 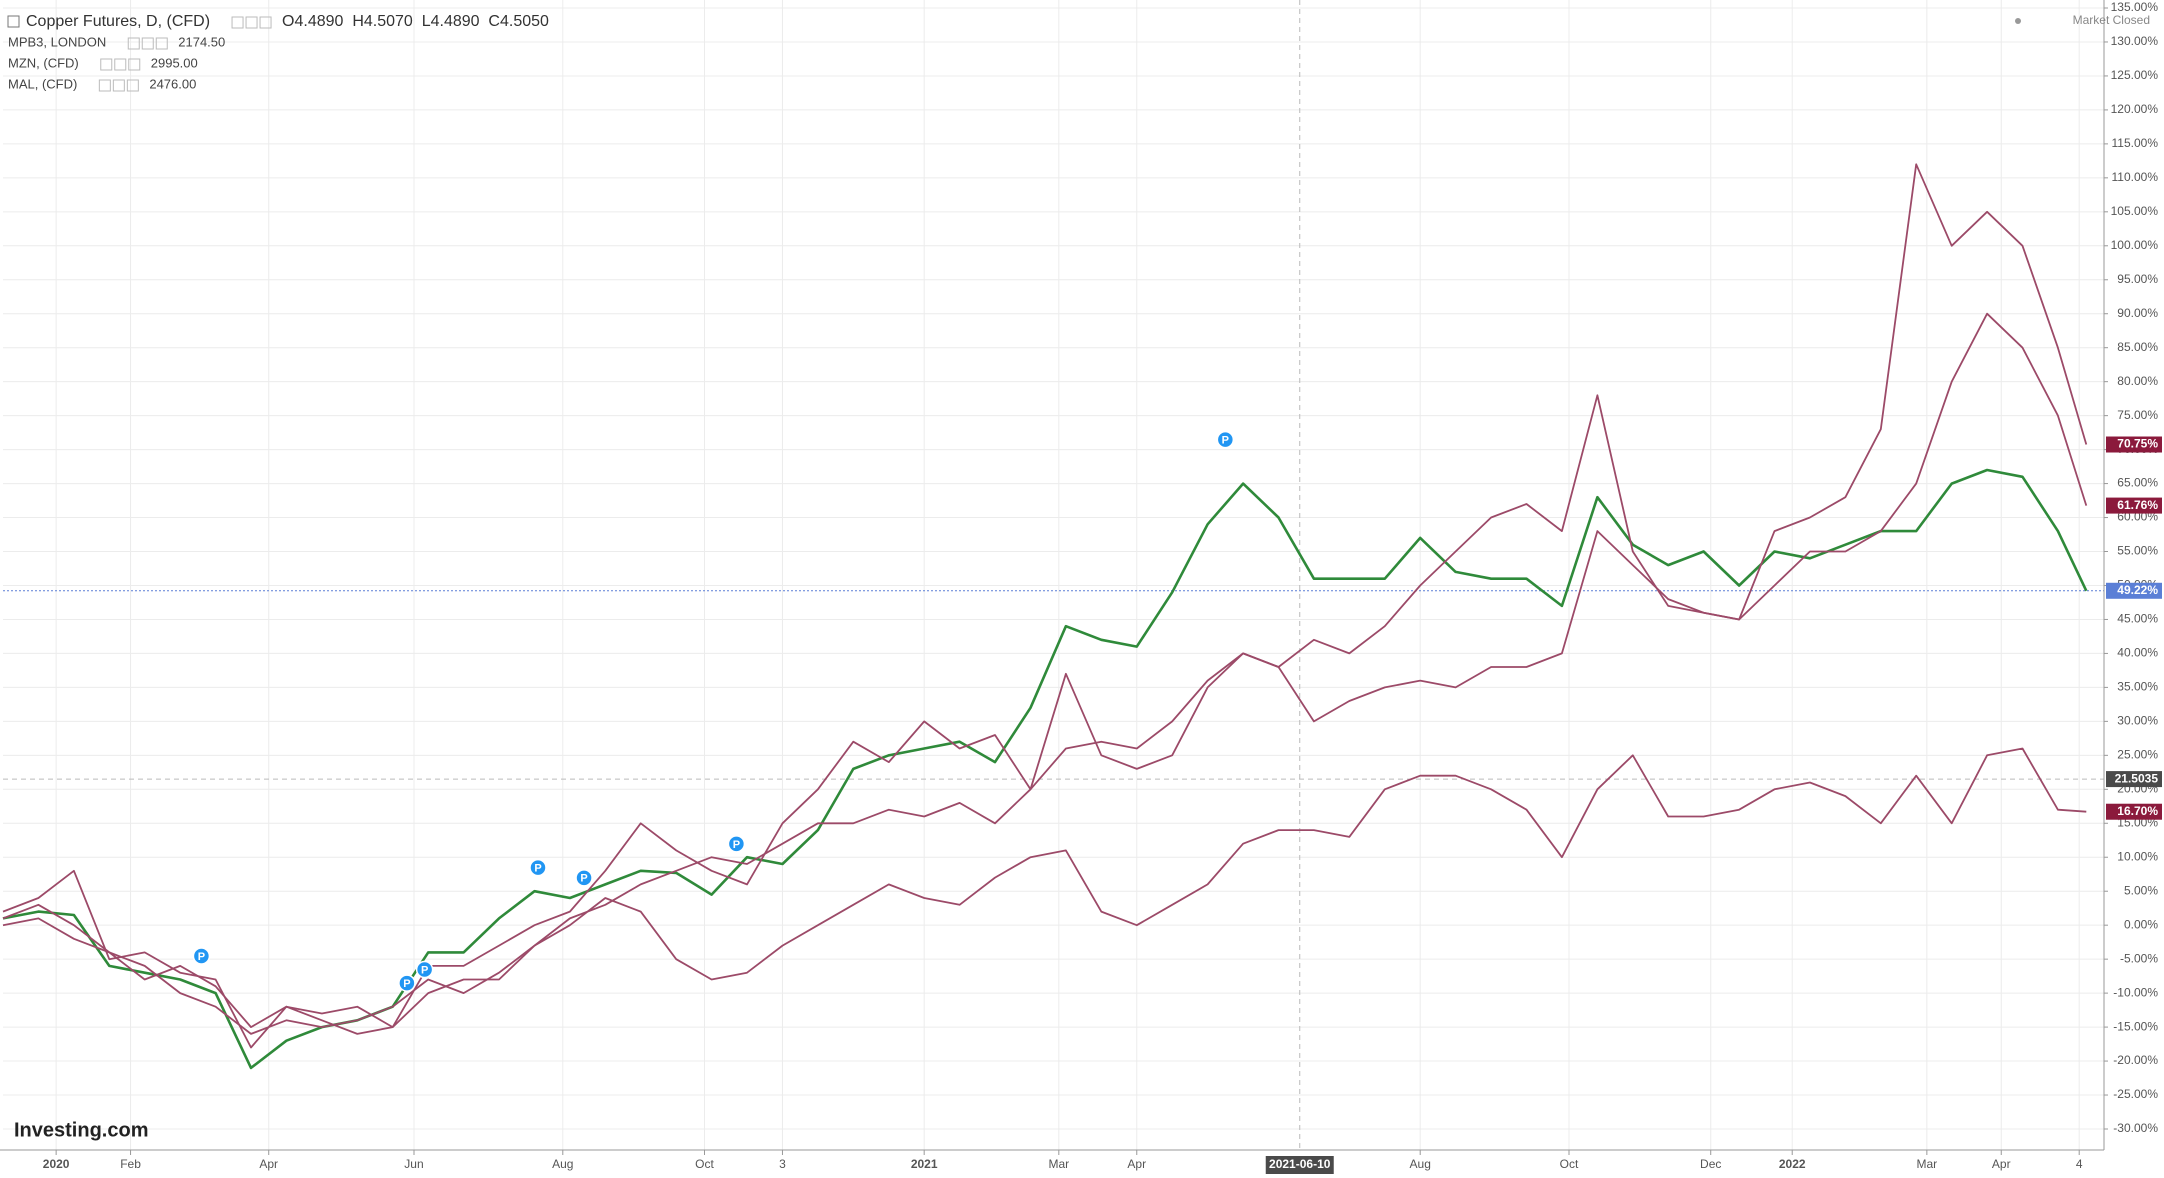 I want to click on y-tick-label: 100.00%, so click(x=2135, y=245).